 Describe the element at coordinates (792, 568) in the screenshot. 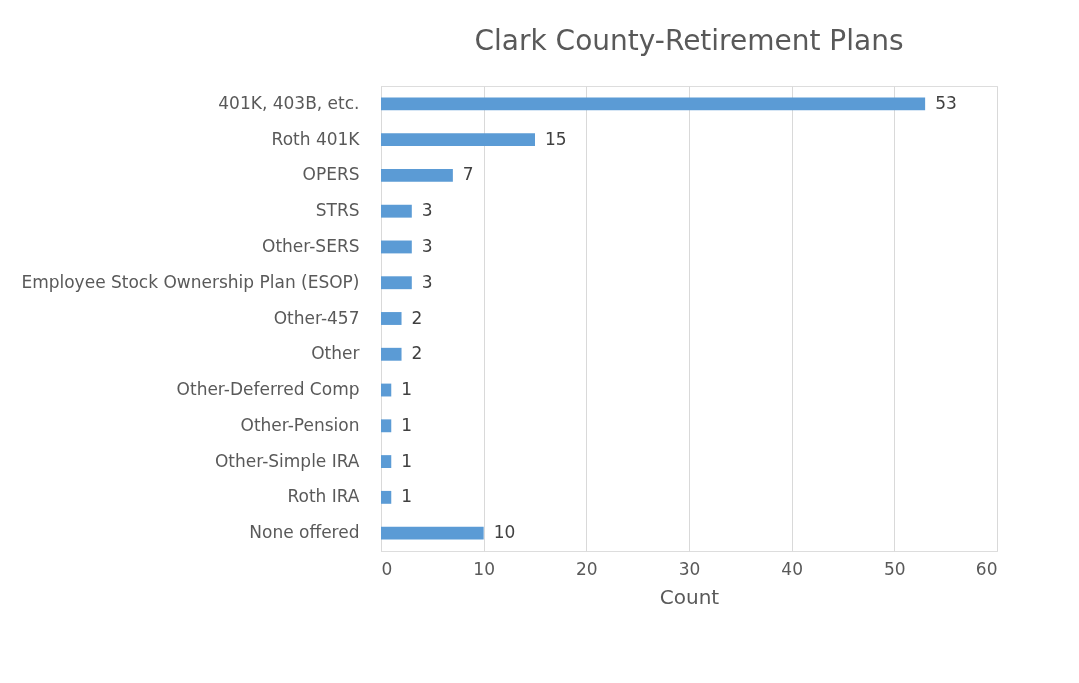

I see `x-tick-label: 40` at that location.